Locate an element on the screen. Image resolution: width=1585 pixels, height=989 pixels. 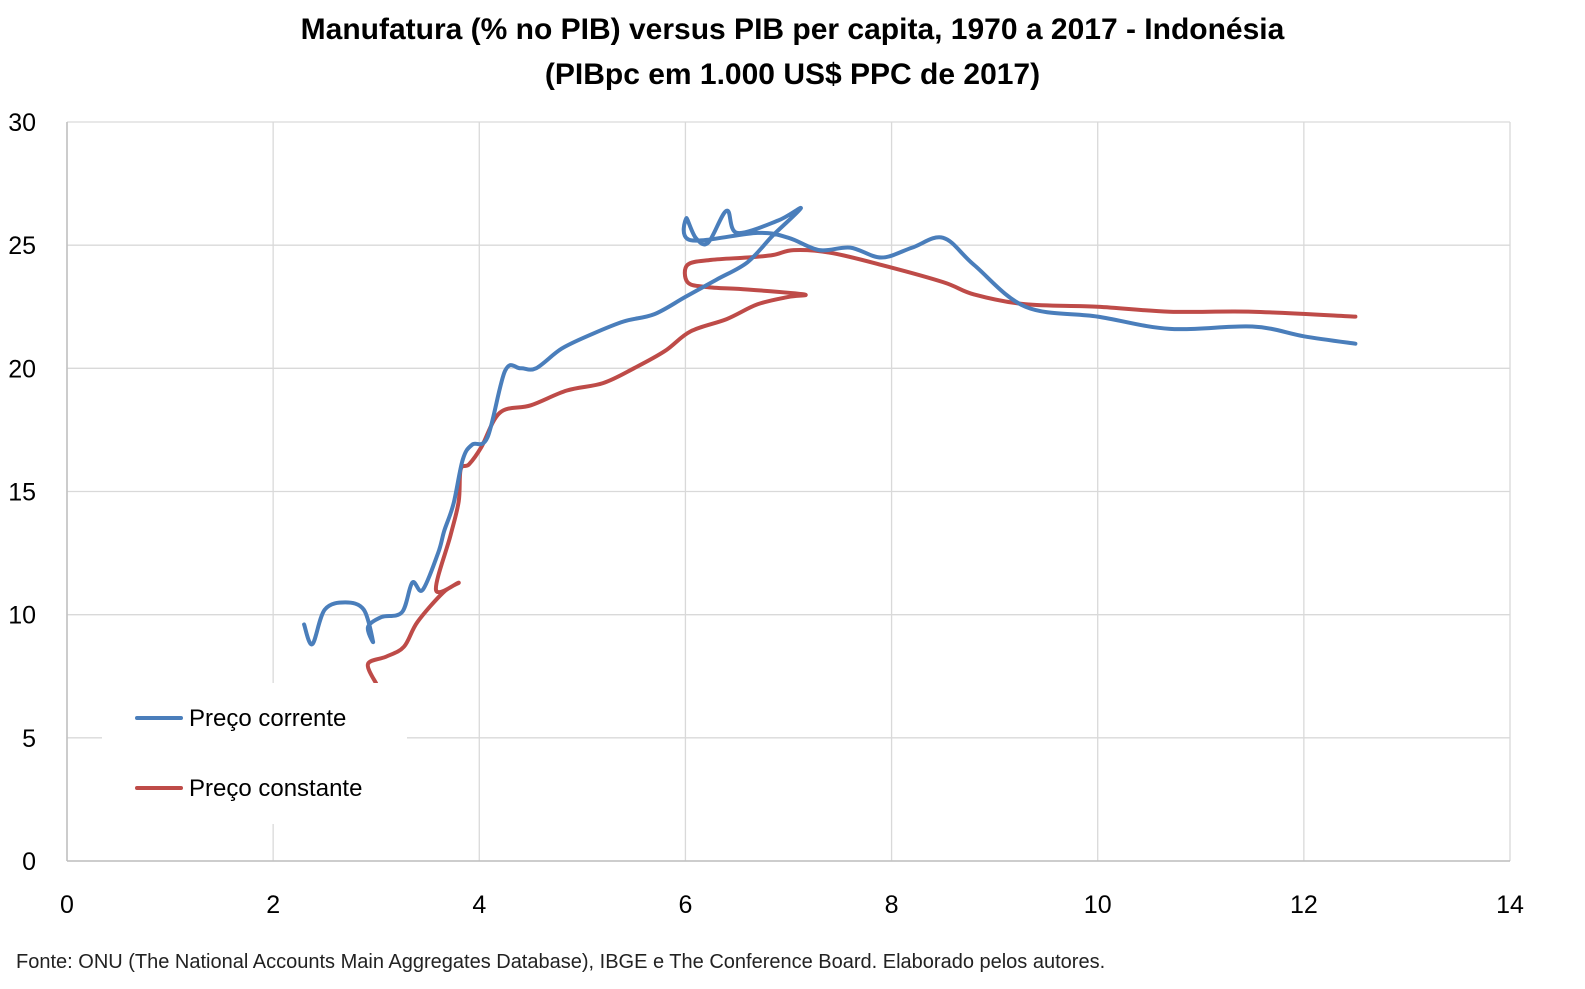
x-tick-label: 10 is located at coordinates (1098, 905).